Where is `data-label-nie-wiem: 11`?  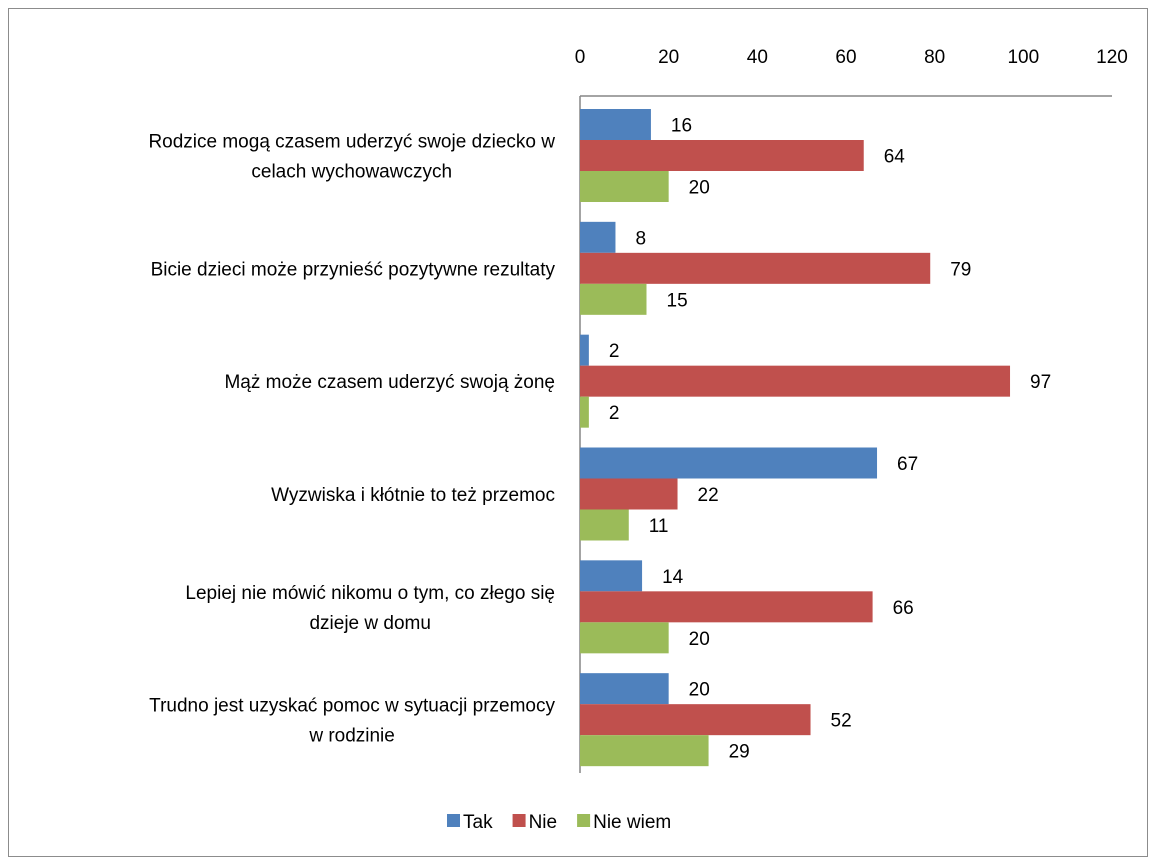
data-label-nie-wiem: 11 is located at coordinates (659, 526).